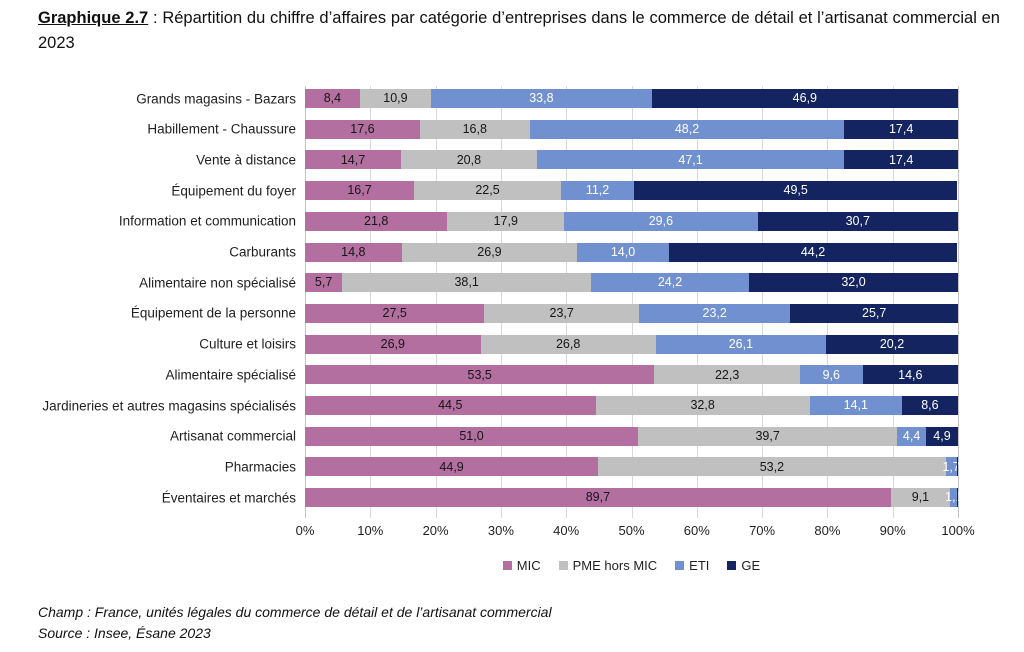 The image size is (1024, 652). I want to click on bar-segment-pme: 38,1, so click(466, 283).